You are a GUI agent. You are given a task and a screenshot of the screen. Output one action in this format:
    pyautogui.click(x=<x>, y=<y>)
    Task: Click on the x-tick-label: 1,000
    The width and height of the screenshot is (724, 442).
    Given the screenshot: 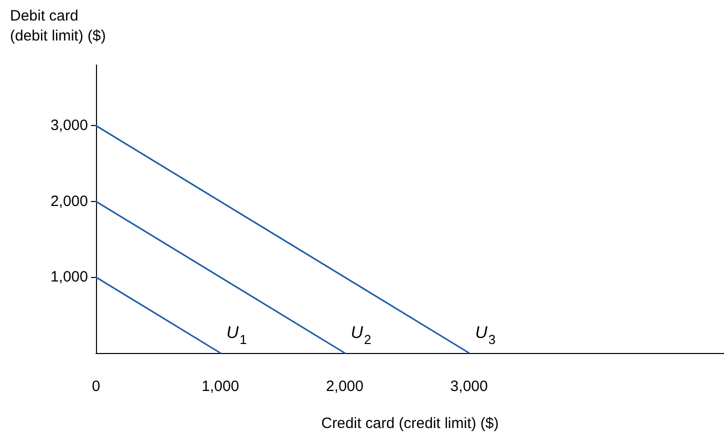 What is the action you would take?
    pyautogui.click(x=221, y=386)
    